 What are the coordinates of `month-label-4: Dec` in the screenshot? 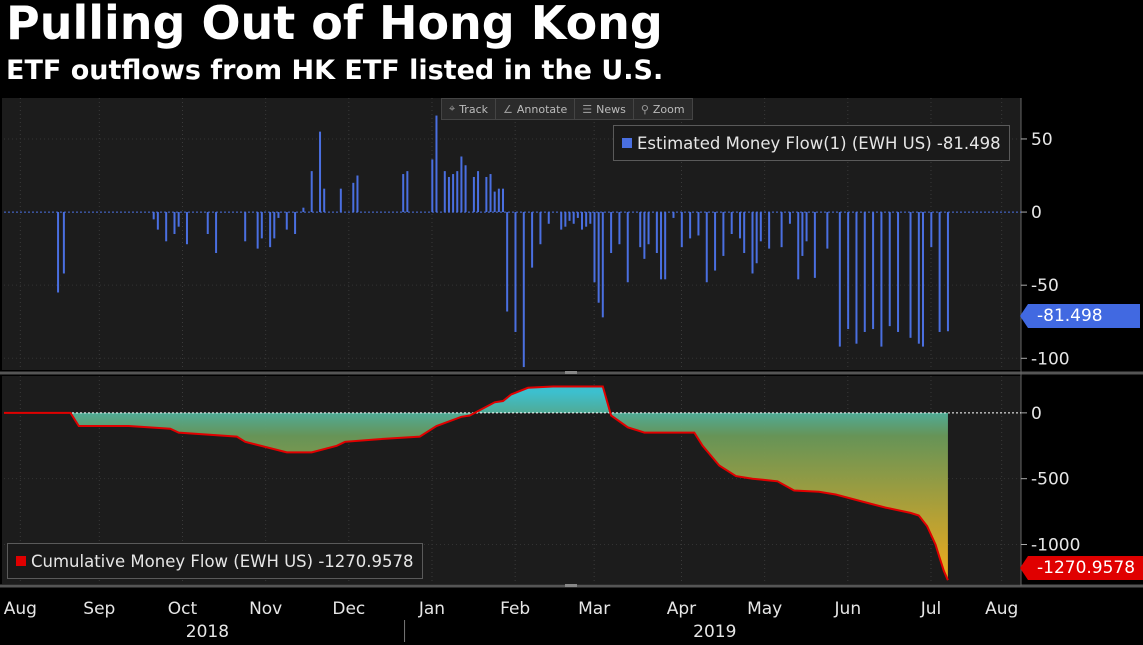 It's located at (348, 609).